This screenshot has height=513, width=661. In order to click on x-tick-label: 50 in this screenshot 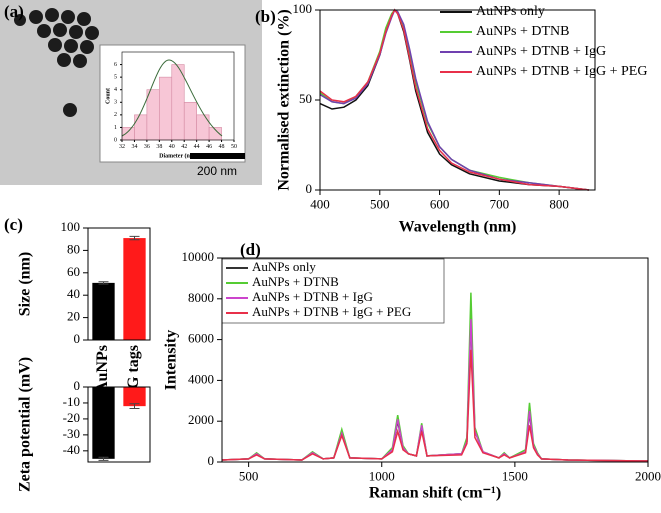, I will do `click(234, 147)`.